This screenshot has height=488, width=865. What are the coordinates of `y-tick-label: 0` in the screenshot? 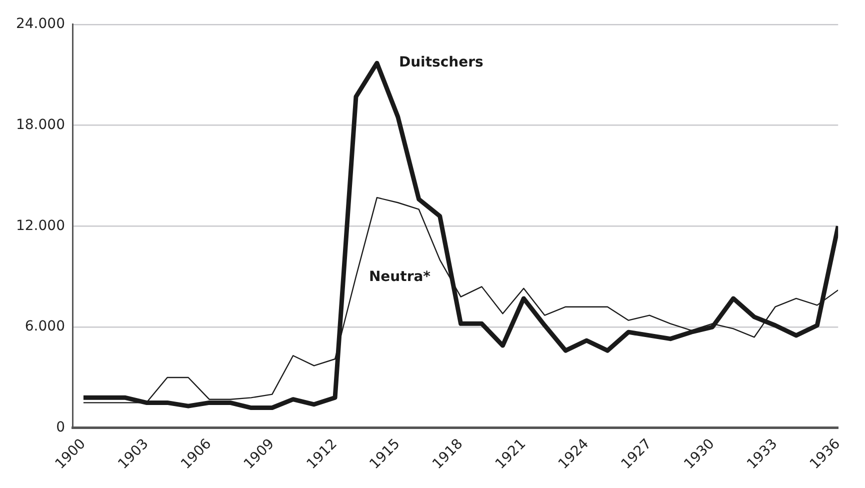 It's located at (60, 428).